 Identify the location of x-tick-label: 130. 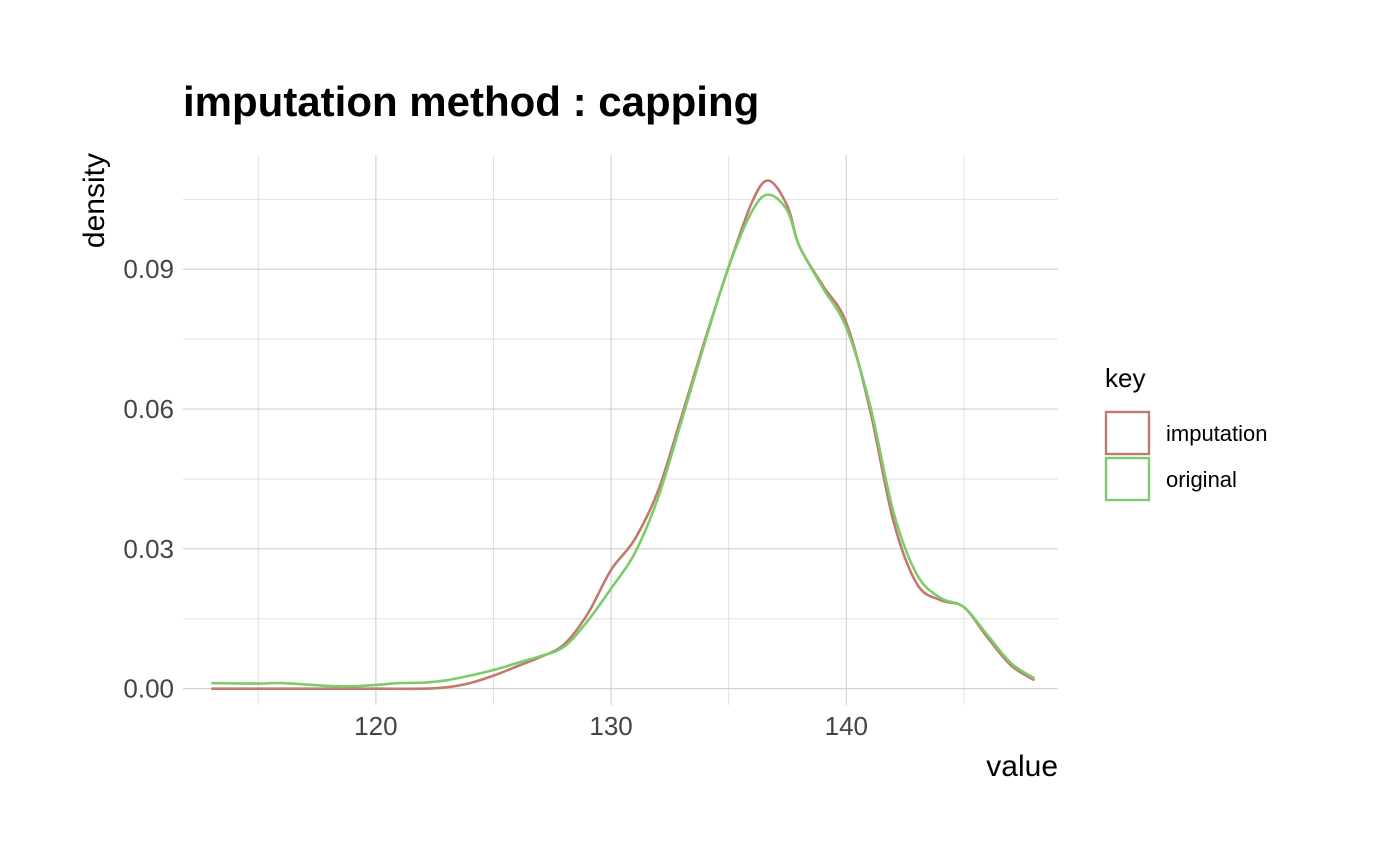
(610, 726).